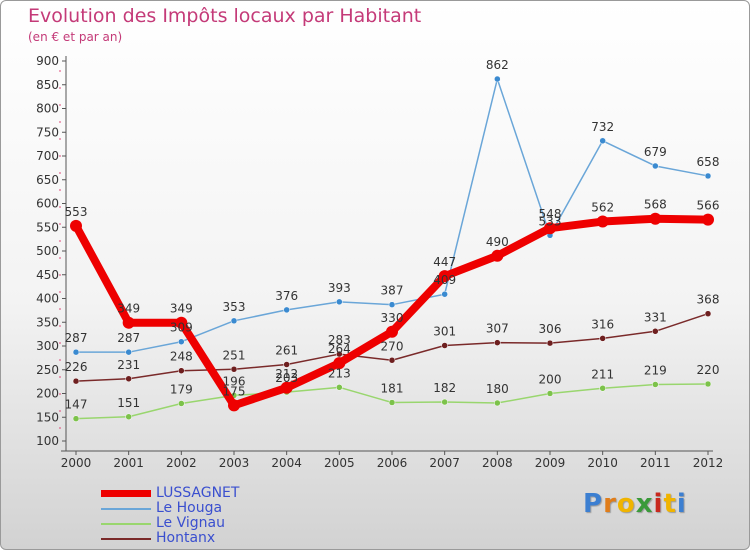 Image resolution: width=750 pixels, height=550 pixels. What do you see at coordinates (655, 463) in the screenshot?
I see `x-tick-label: 2011` at bounding box center [655, 463].